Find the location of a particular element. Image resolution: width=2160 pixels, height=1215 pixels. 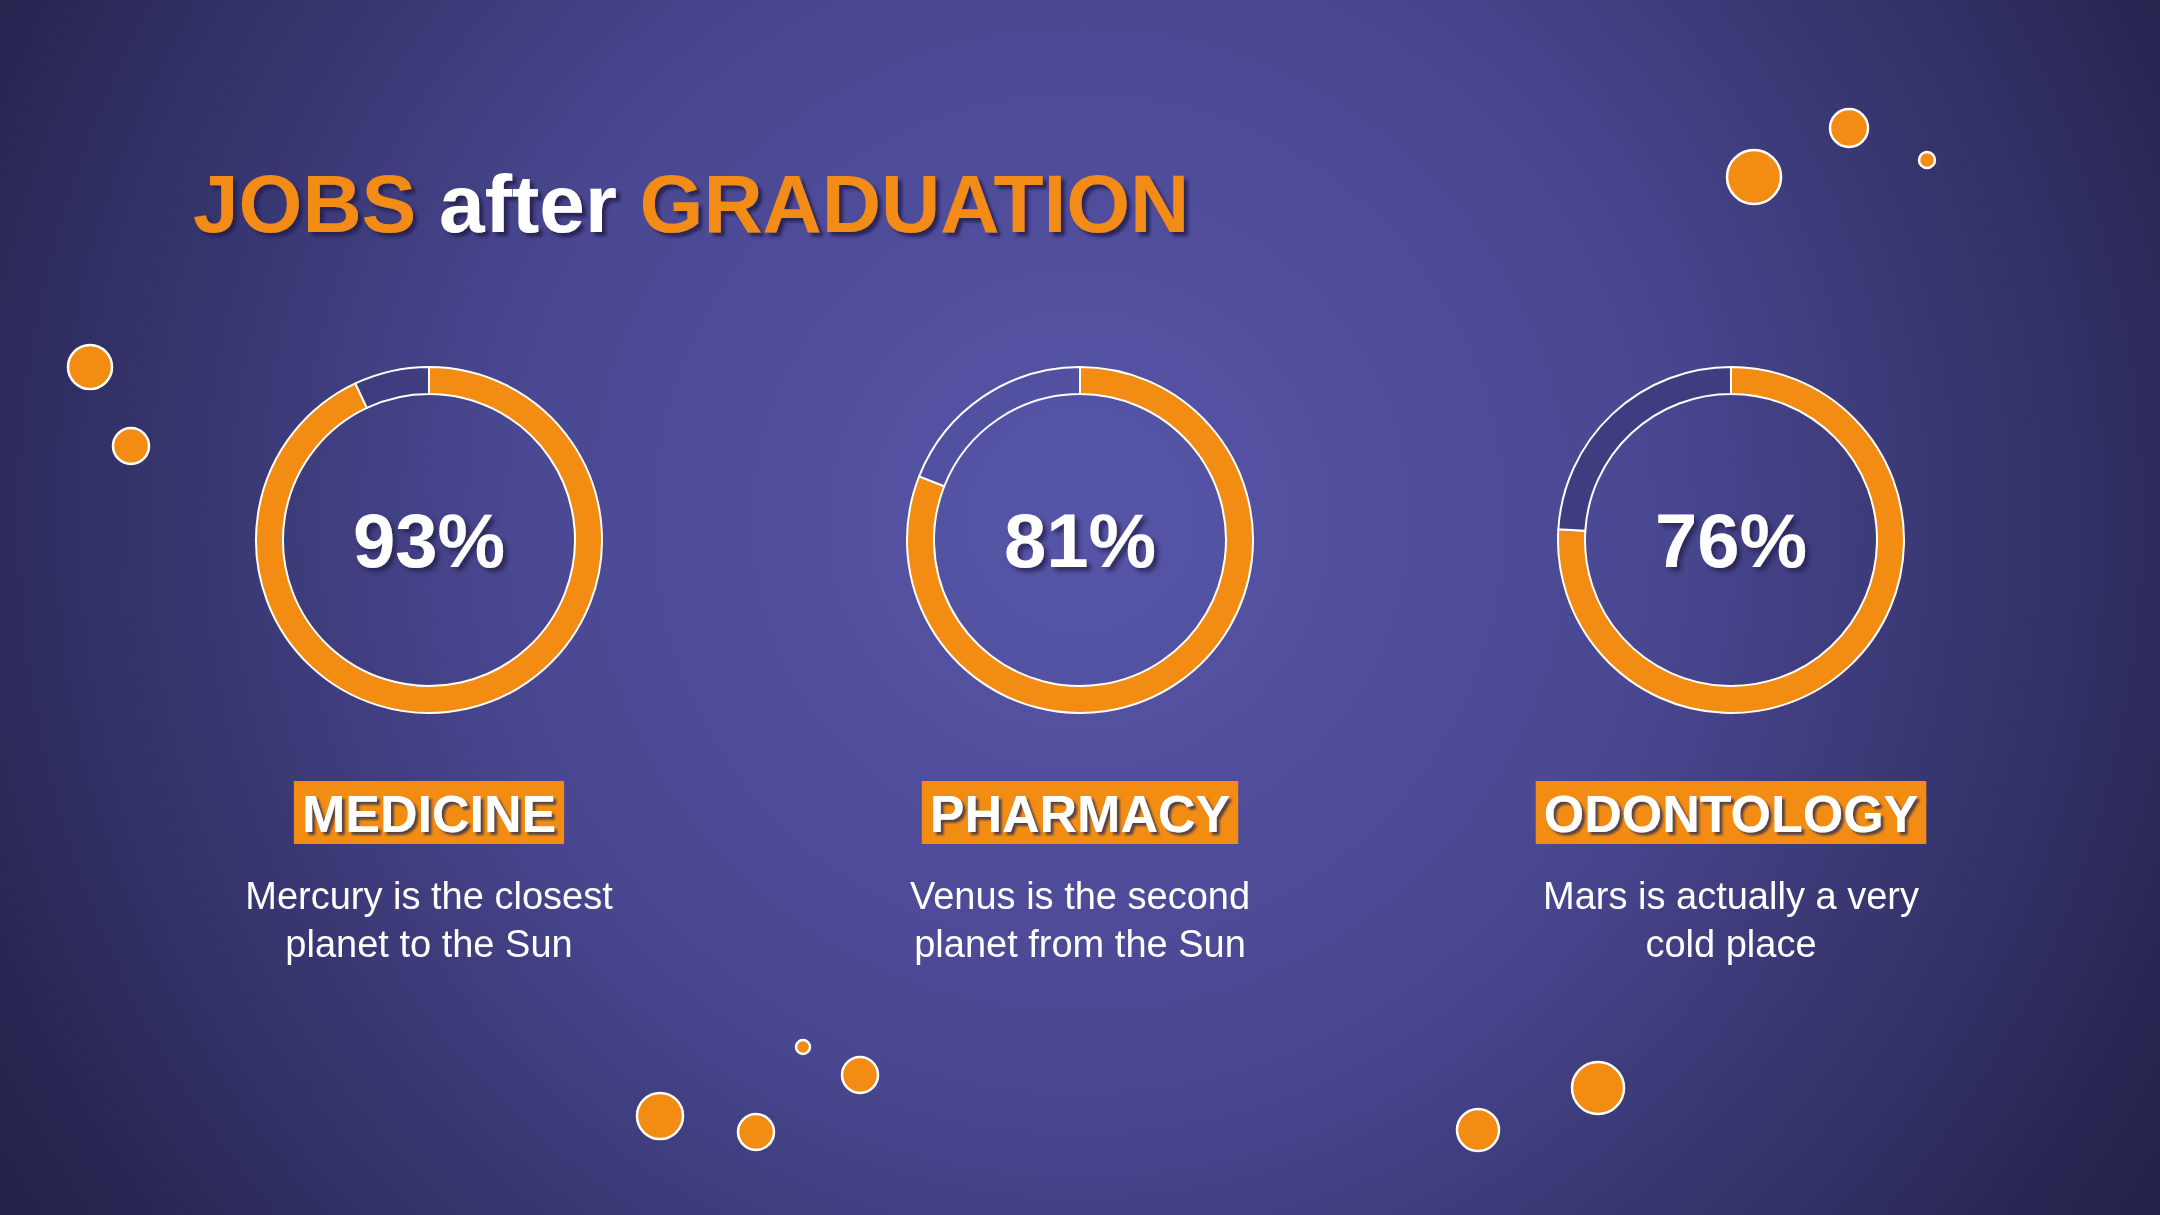

text: Venus is the second planet from the Sun is located at coordinates (1080, 920).